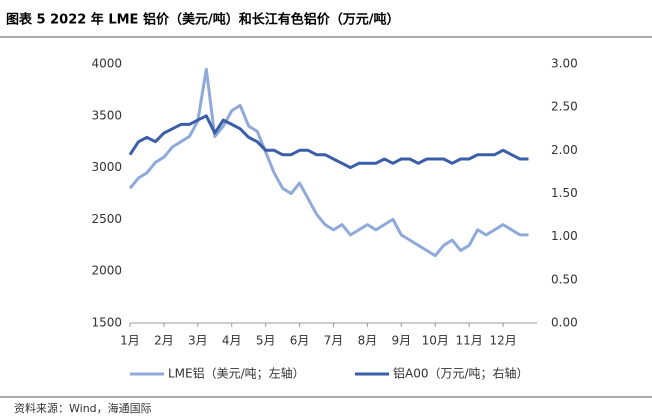 This screenshot has height=420, width=652. Describe the element at coordinates (564, 236) in the screenshot. I see `y2-tick-label: 1.00` at that location.